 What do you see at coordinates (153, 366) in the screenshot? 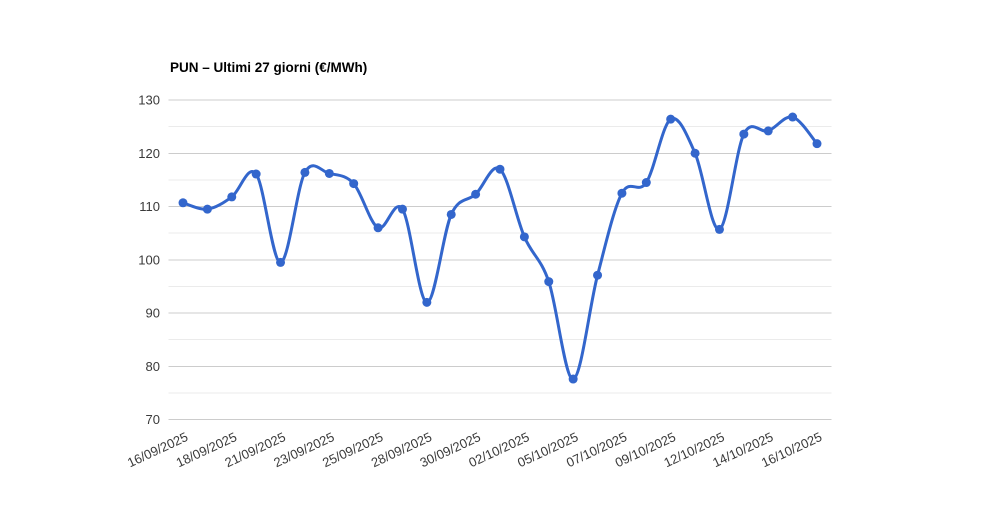
I see `y-tick-label: 80` at bounding box center [153, 366].